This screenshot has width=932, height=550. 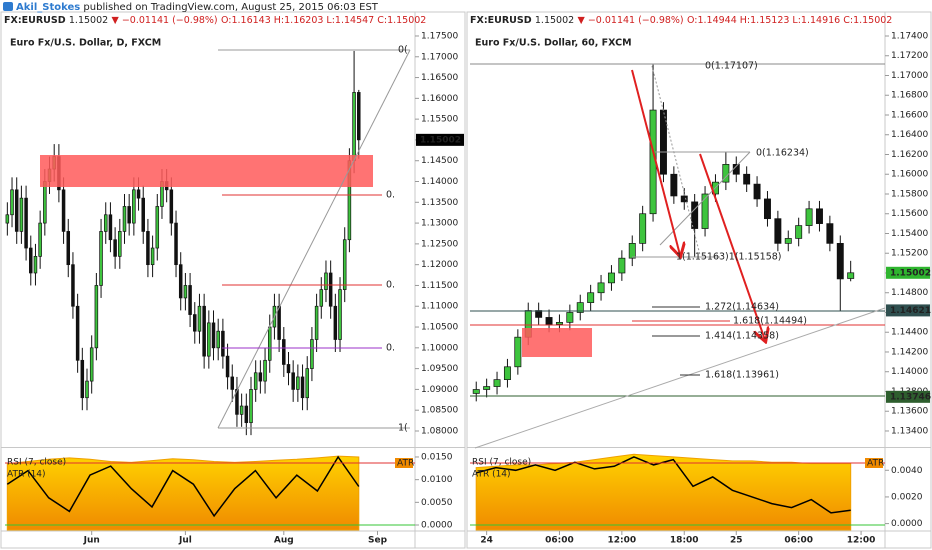 I want to click on y-tick-label: 1.15200, so click(x=909, y=254).